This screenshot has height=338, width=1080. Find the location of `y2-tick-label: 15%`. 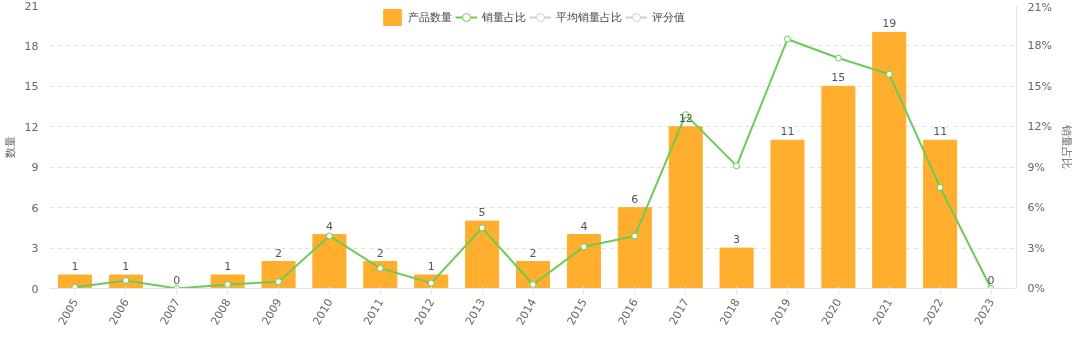

y2-tick-label: 15% is located at coordinates (1039, 86).